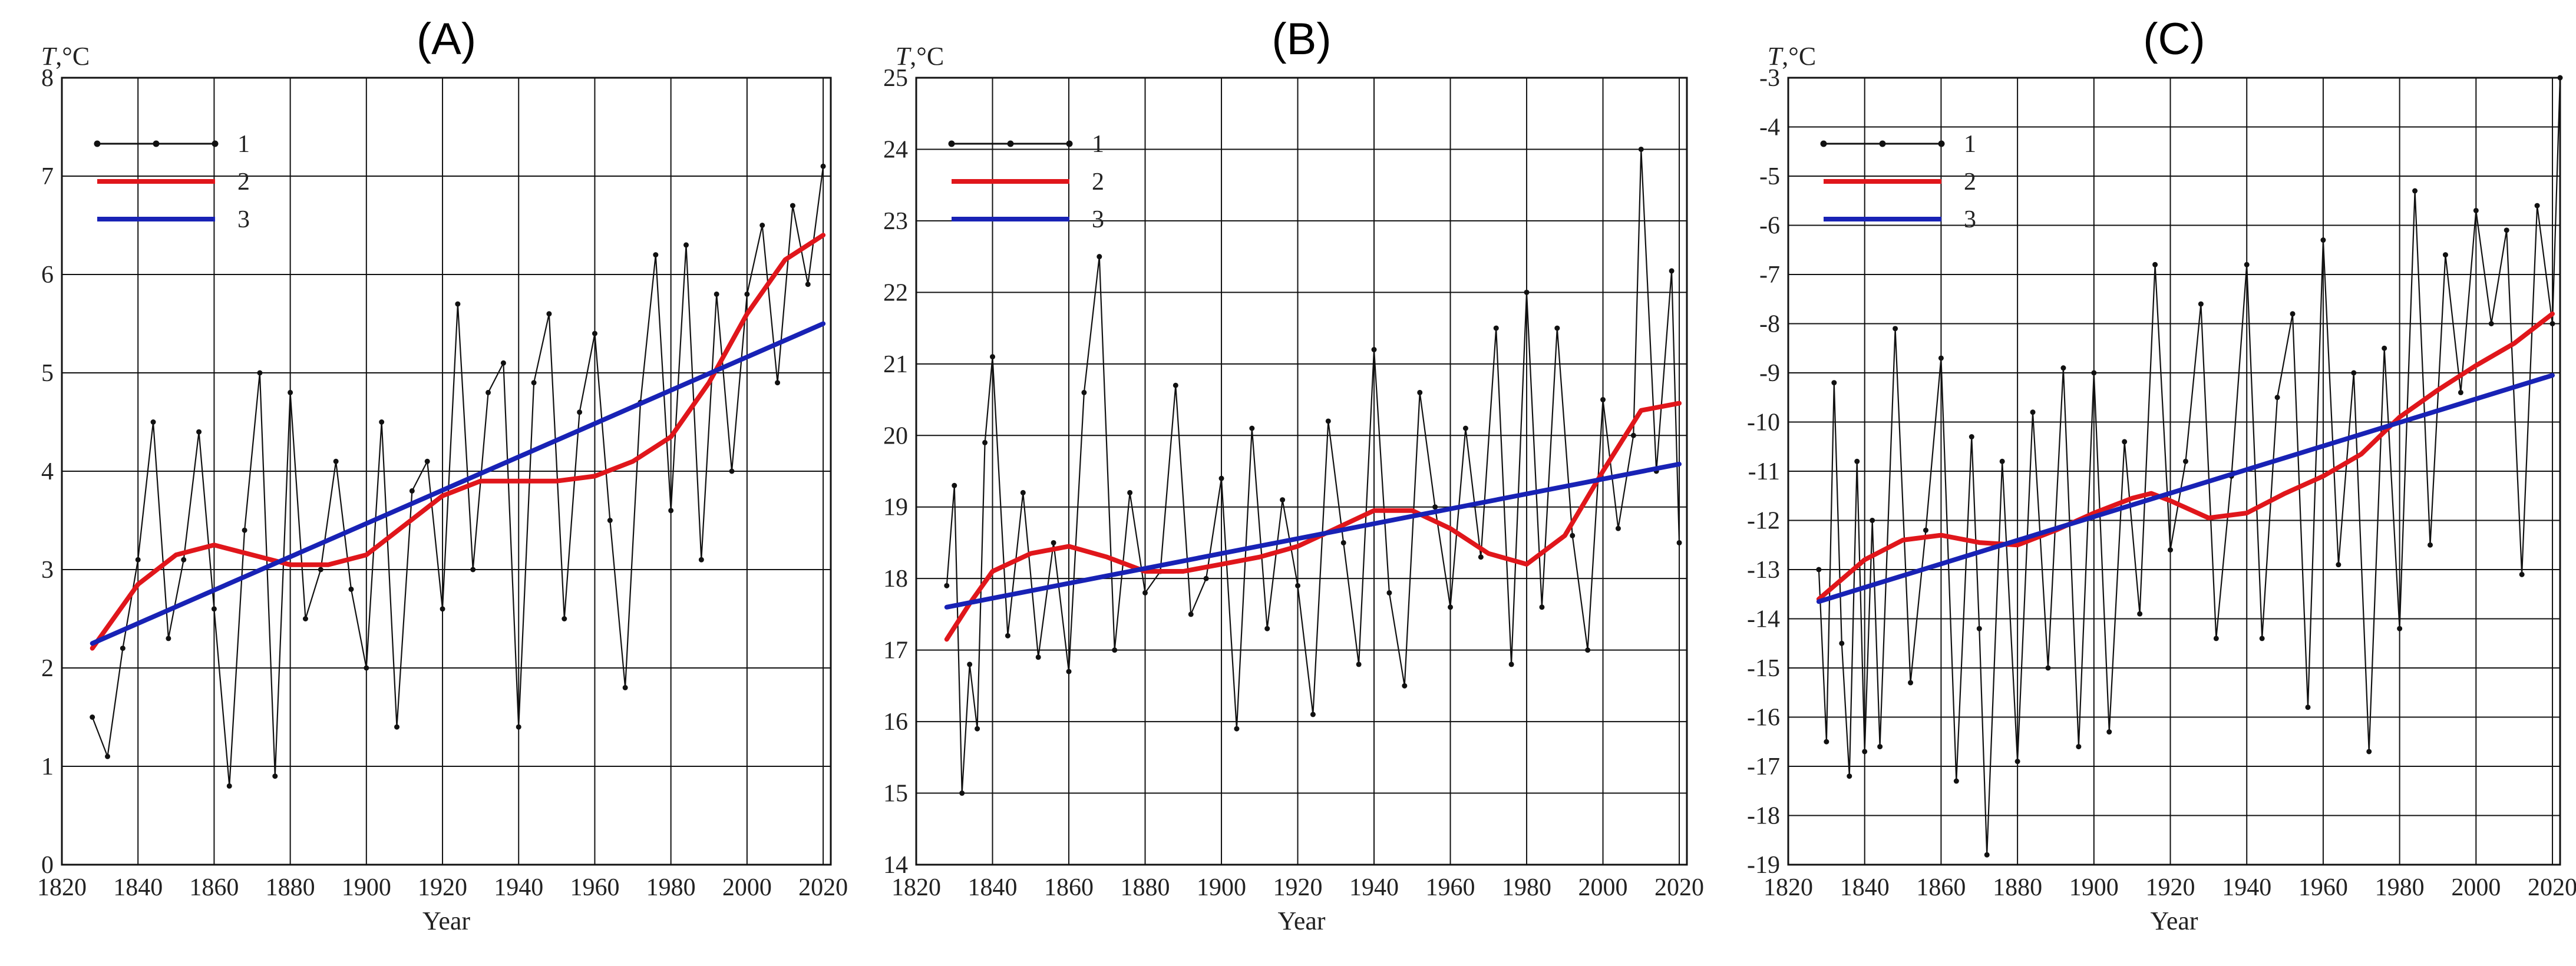 The width and height of the screenshot is (2576, 966). What do you see at coordinates (518, 887) in the screenshot?
I see `x-tick-label: 1940` at bounding box center [518, 887].